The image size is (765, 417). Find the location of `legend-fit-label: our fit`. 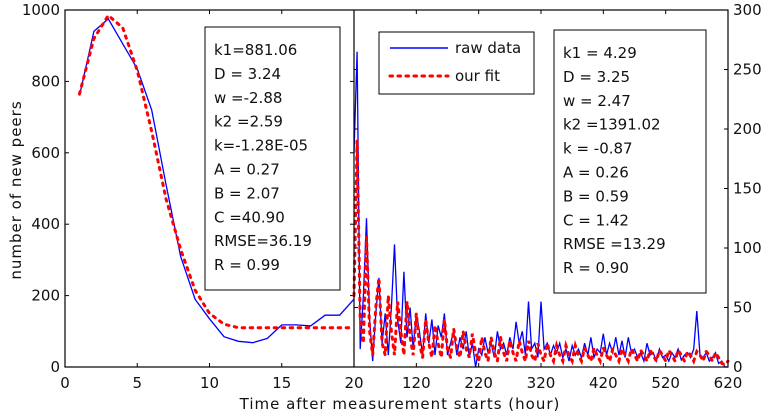

legend-fit-label: our fit is located at coordinates (477, 76).